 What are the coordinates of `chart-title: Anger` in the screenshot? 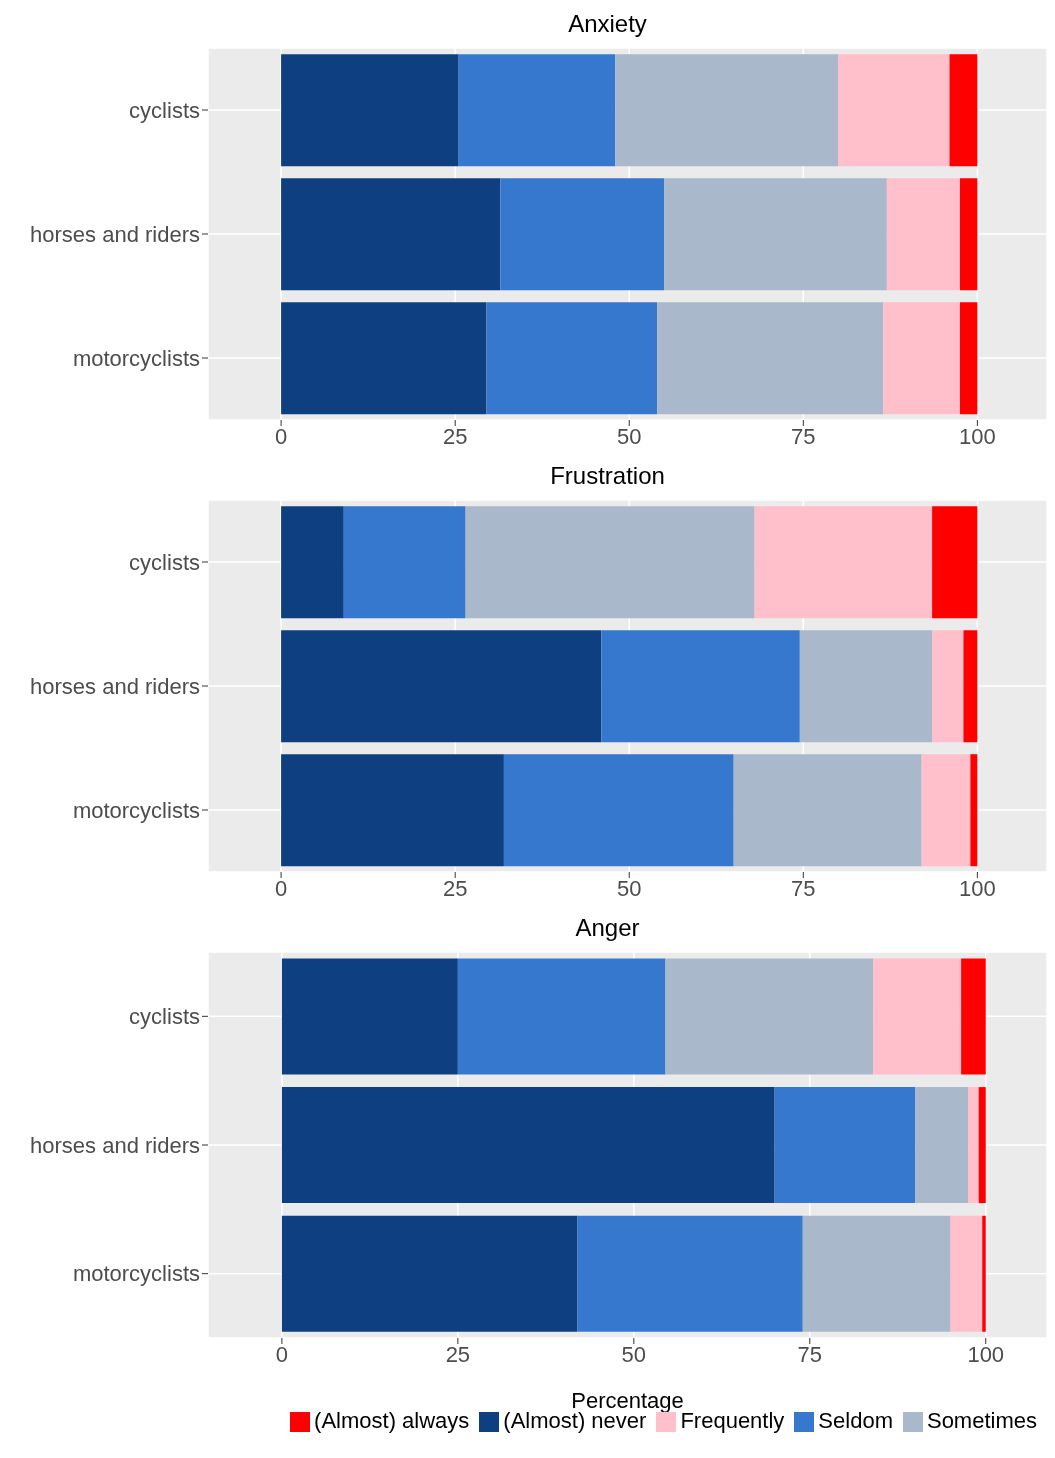 It's located at (607, 928).